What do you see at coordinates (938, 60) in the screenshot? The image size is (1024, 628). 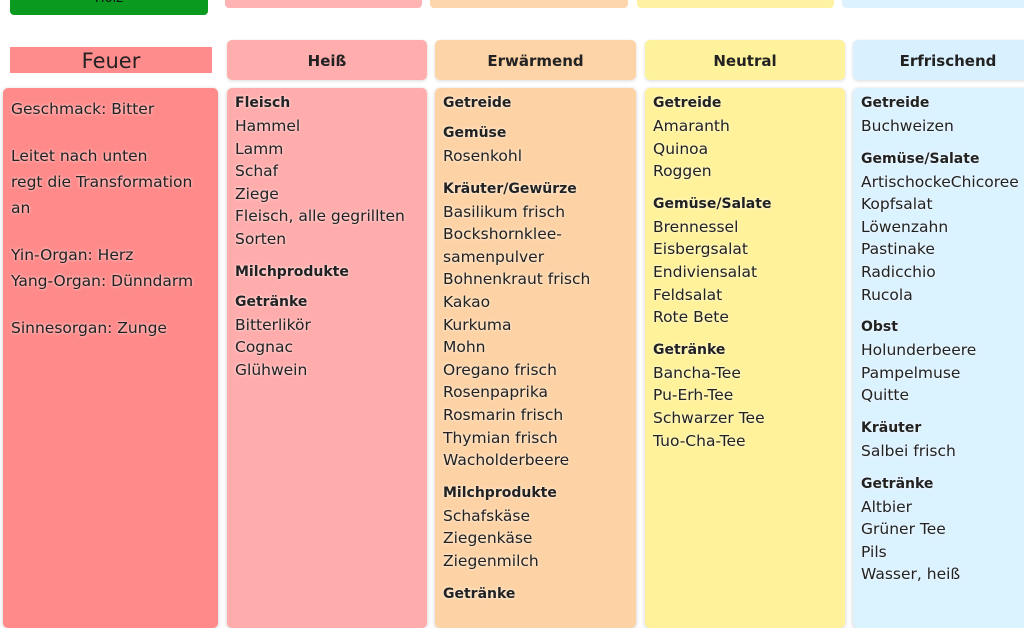 I see `column-header: Erfrischend` at bounding box center [938, 60].